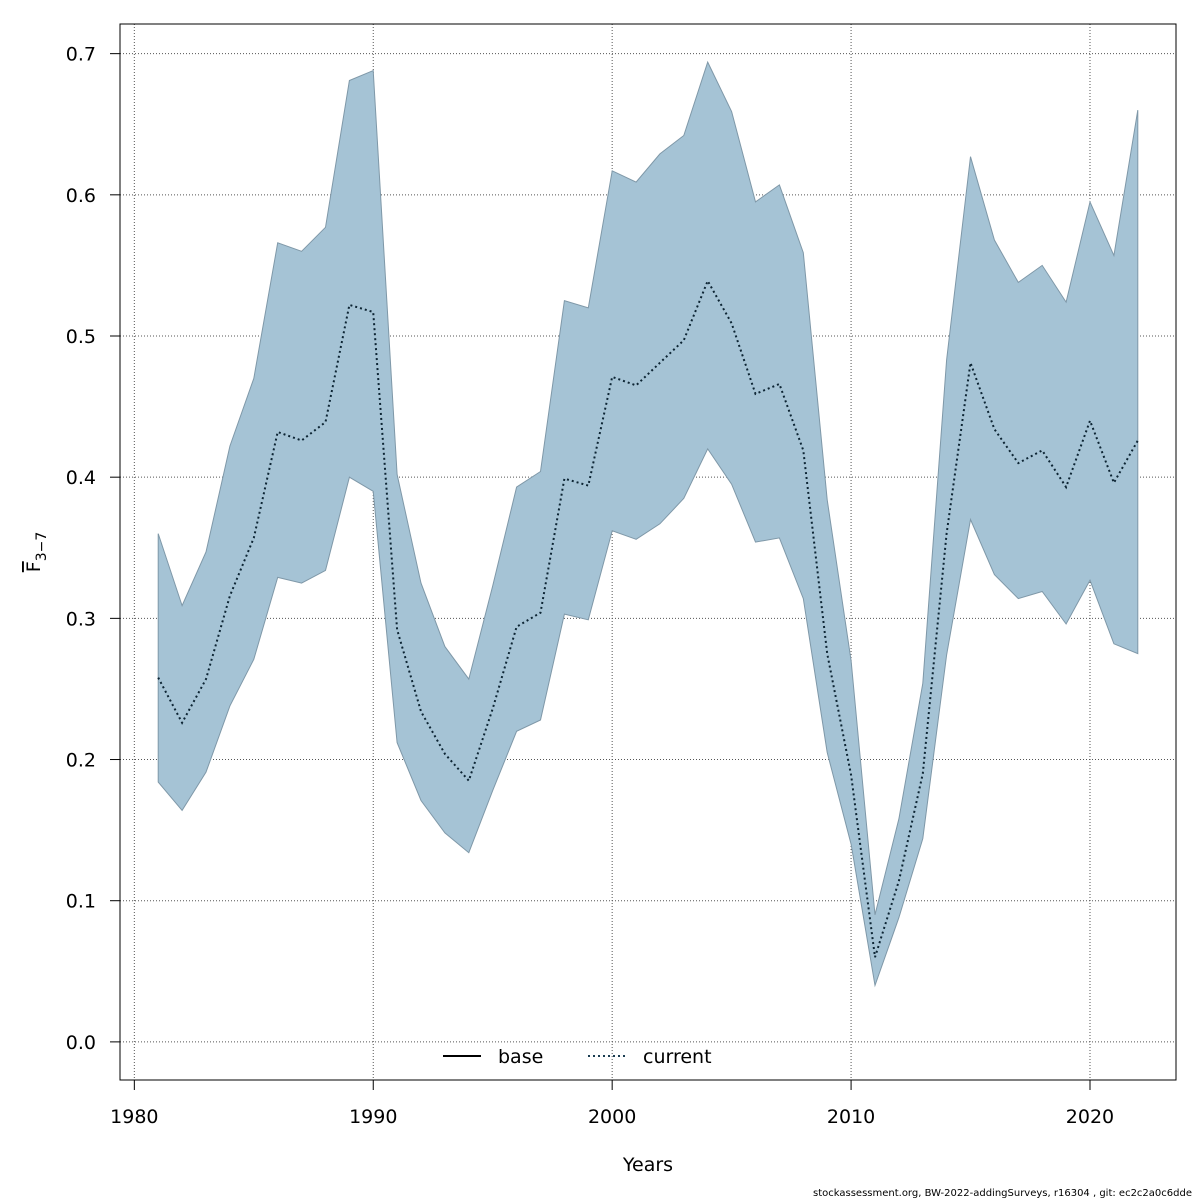  I want to click on x-tick-label: 2000, so click(612, 1117).